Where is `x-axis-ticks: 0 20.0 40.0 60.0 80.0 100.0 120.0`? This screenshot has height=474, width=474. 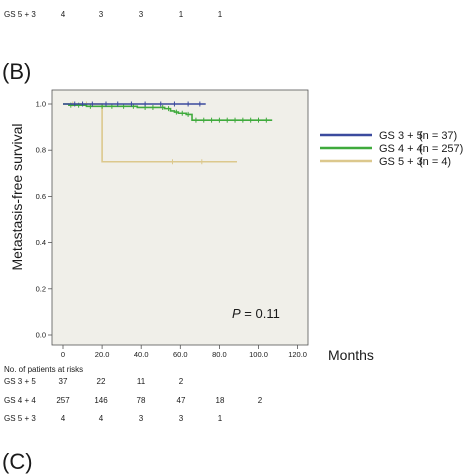 x-axis-ticks: 0 20.0 40.0 60.0 80.0 100.0 120.0 is located at coordinates (184, 352).